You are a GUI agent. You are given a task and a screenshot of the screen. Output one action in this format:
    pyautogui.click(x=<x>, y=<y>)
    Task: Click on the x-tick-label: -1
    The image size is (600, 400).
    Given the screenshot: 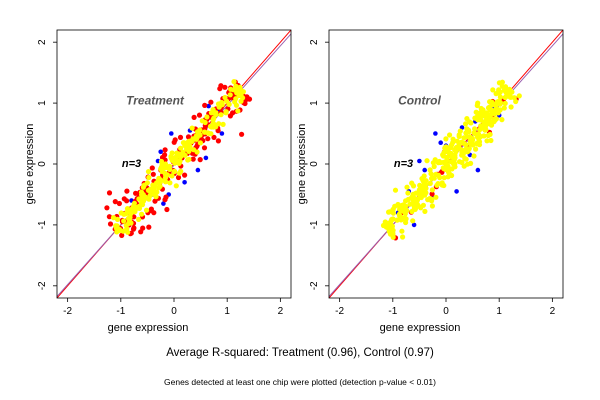 What is the action you would take?
    pyautogui.click(x=120, y=311)
    